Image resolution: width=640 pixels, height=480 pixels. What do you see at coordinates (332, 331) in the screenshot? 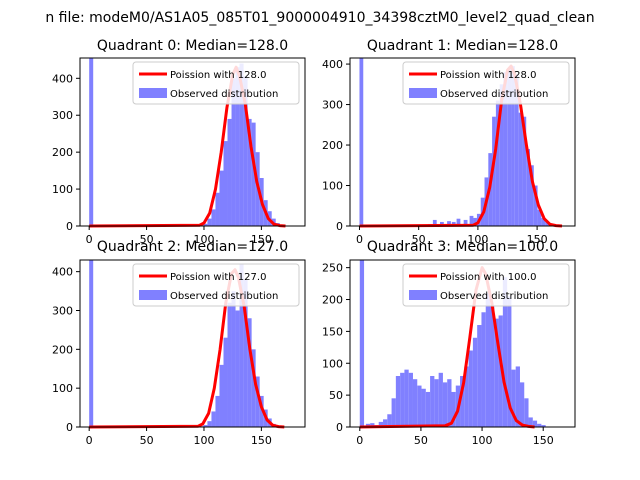
I see `y-tick-label: 150` at bounding box center [332, 331].